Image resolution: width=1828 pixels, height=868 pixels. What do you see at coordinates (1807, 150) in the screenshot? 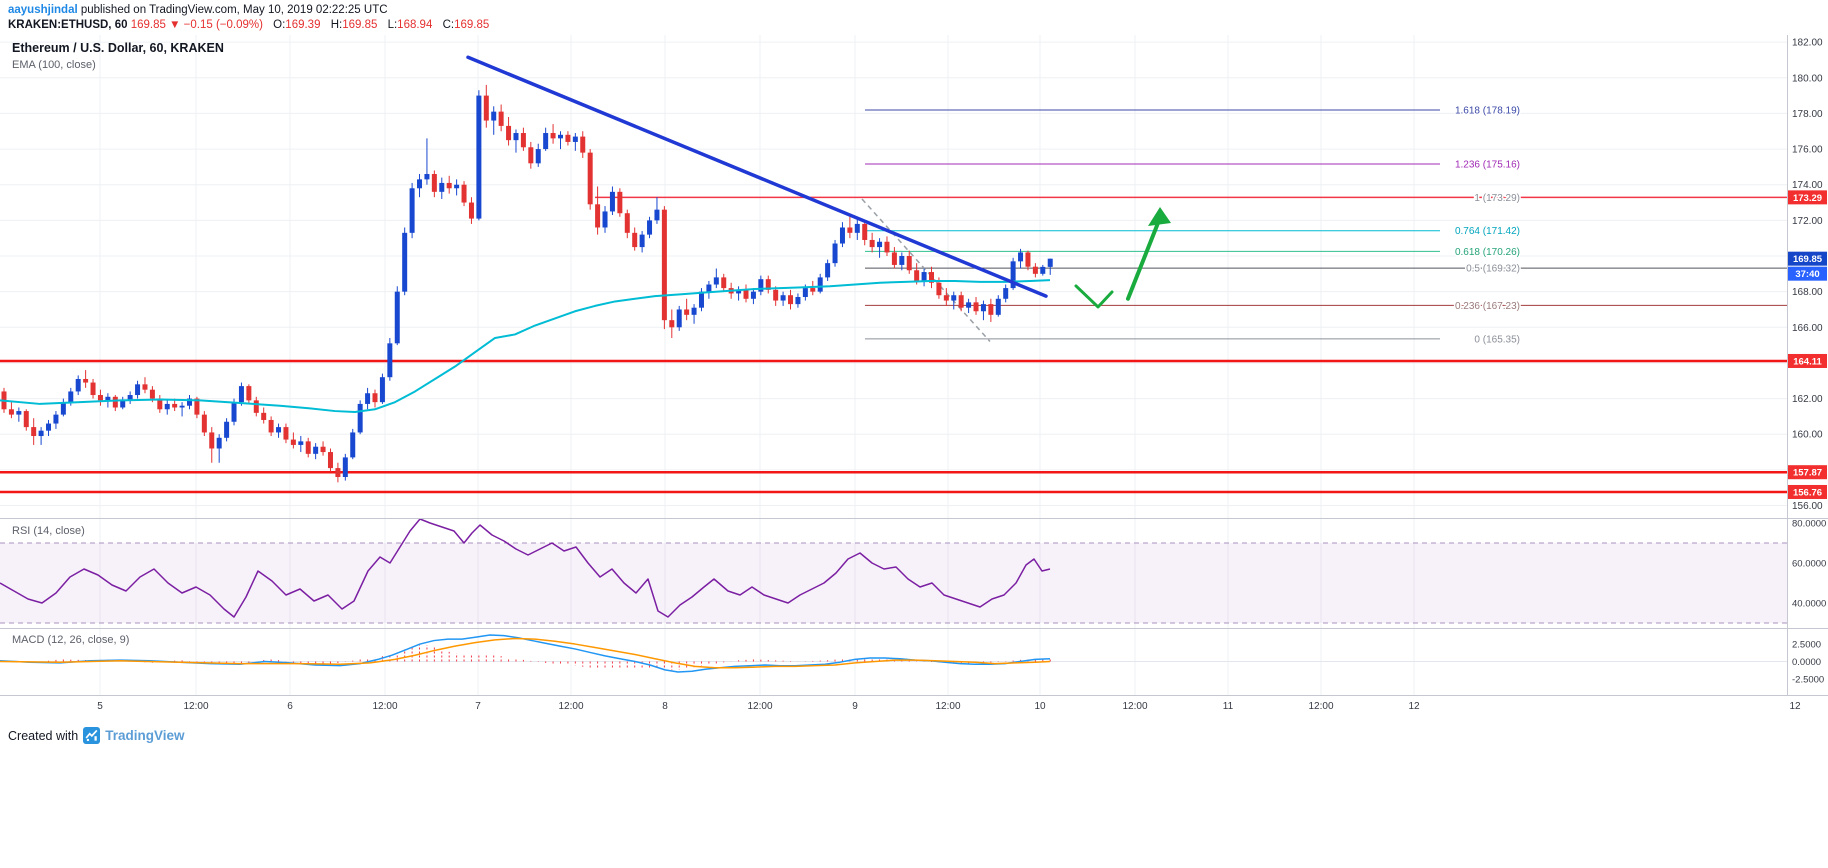
I see `price-axis-label: 176.00` at bounding box center [1807, 150].